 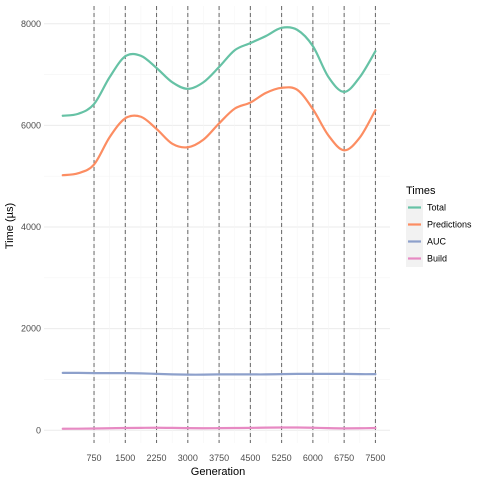 I want to click on legend-label: Predictions, so click(x=449, y=225).